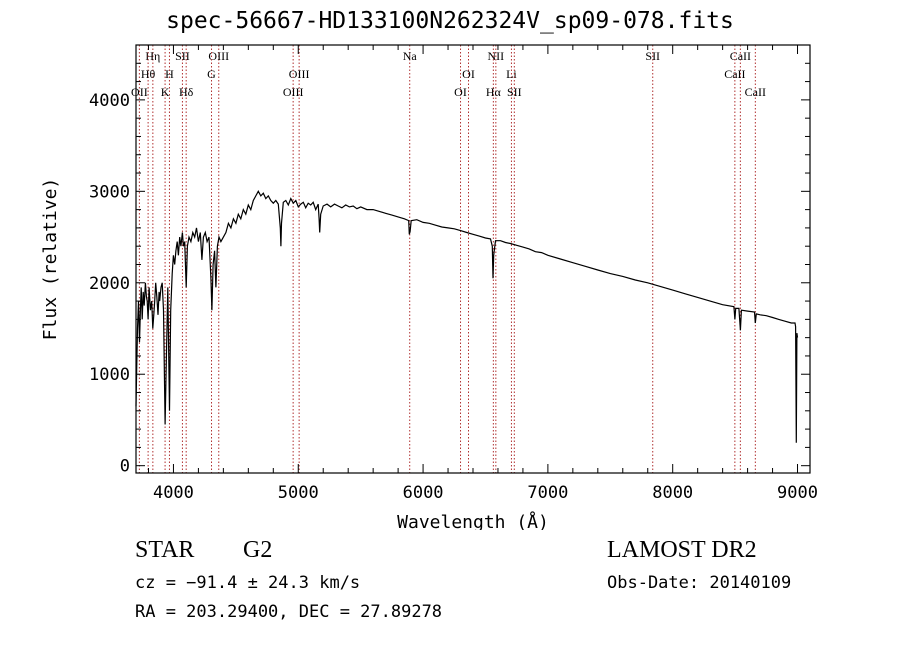 This screenshot has width=900, height=649. Describe the element at coordinates (672, 493) in the screenshot. I see `x-tick-label: 8000` at that location.